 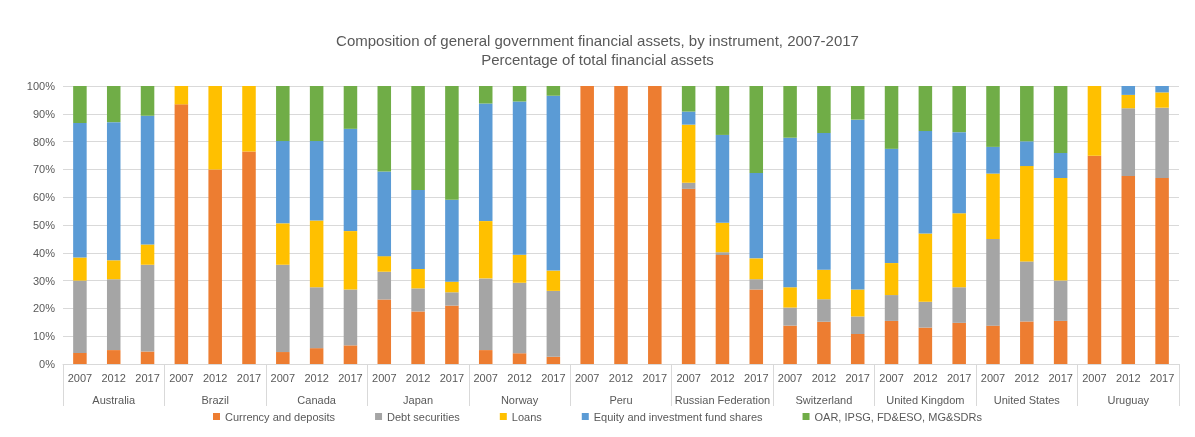 I want to click on chart-title: Composition of general government financial assets, by instrument, 2007-2017, so click(x=597, y=40).